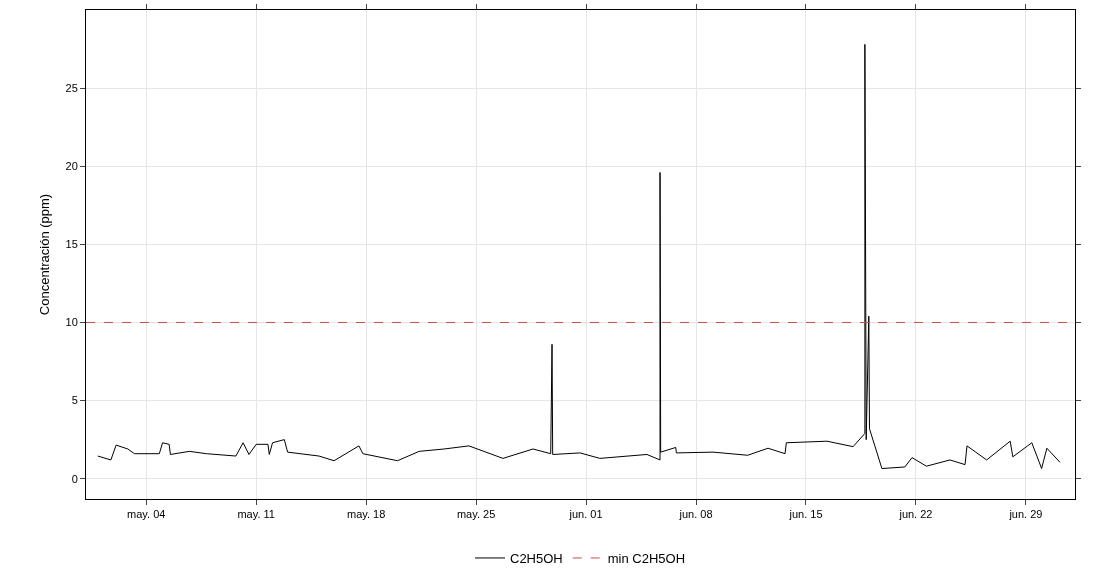 Image resolution: width=1093 pixels, height=583 pixels. What do you see at coordinates (71, 166) in the screenshot?
I see `y-tick-label: 20` at bounding box center [71, 166].